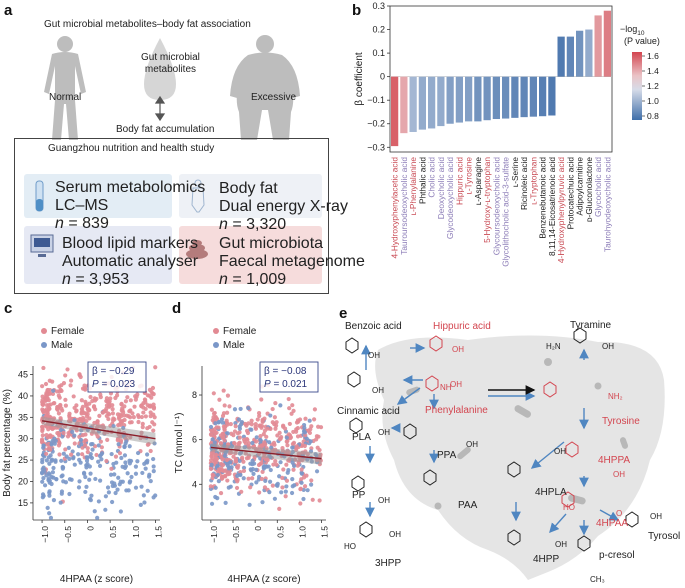 This screenshot has width=685, height=588. I want to click on pcresol-ring-icon, so click(584, 543).